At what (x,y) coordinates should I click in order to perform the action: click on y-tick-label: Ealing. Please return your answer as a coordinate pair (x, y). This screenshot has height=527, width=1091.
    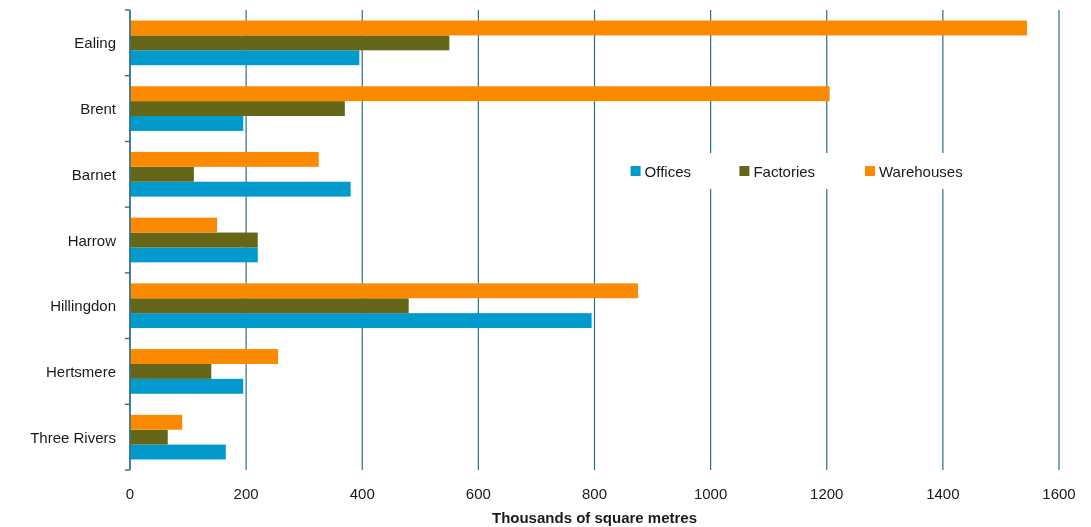
    Looking at the image, I should click on (95, 43).